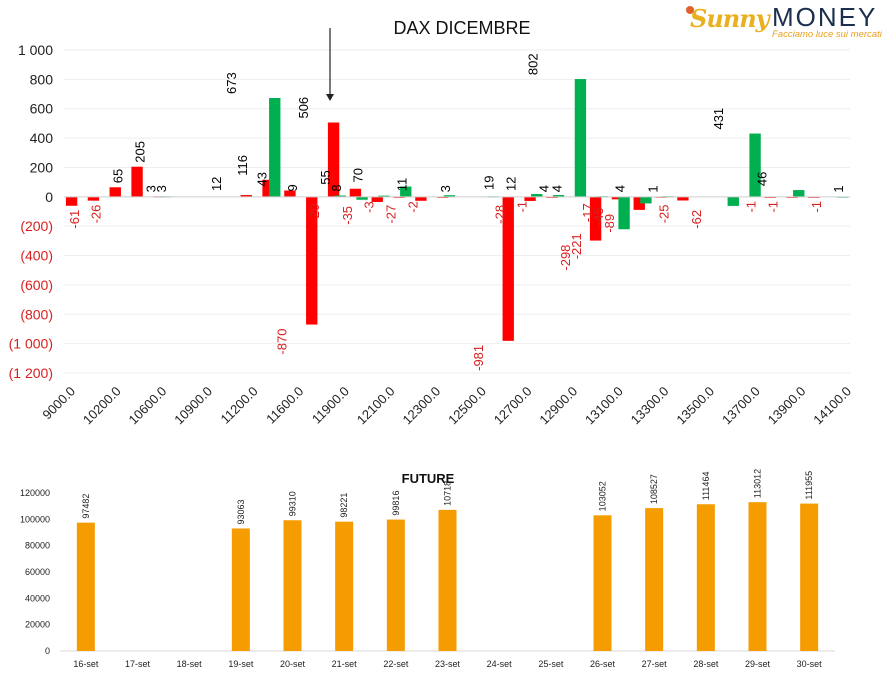  Describe the element at coordinates (293, 503) in the screenshot. I see `bottom-data-label: 99310` at that location.